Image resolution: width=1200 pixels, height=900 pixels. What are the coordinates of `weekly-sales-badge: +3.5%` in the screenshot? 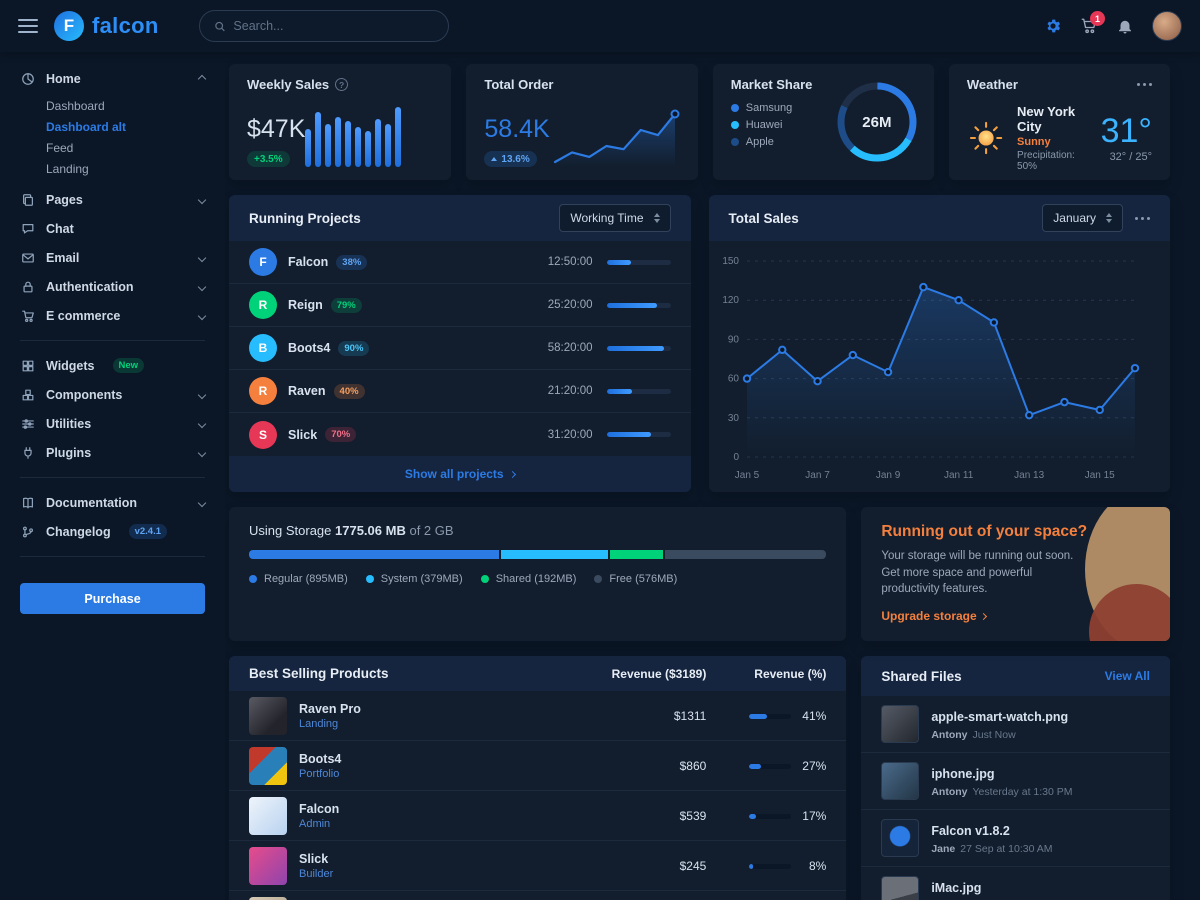 It's located at (268, 159).